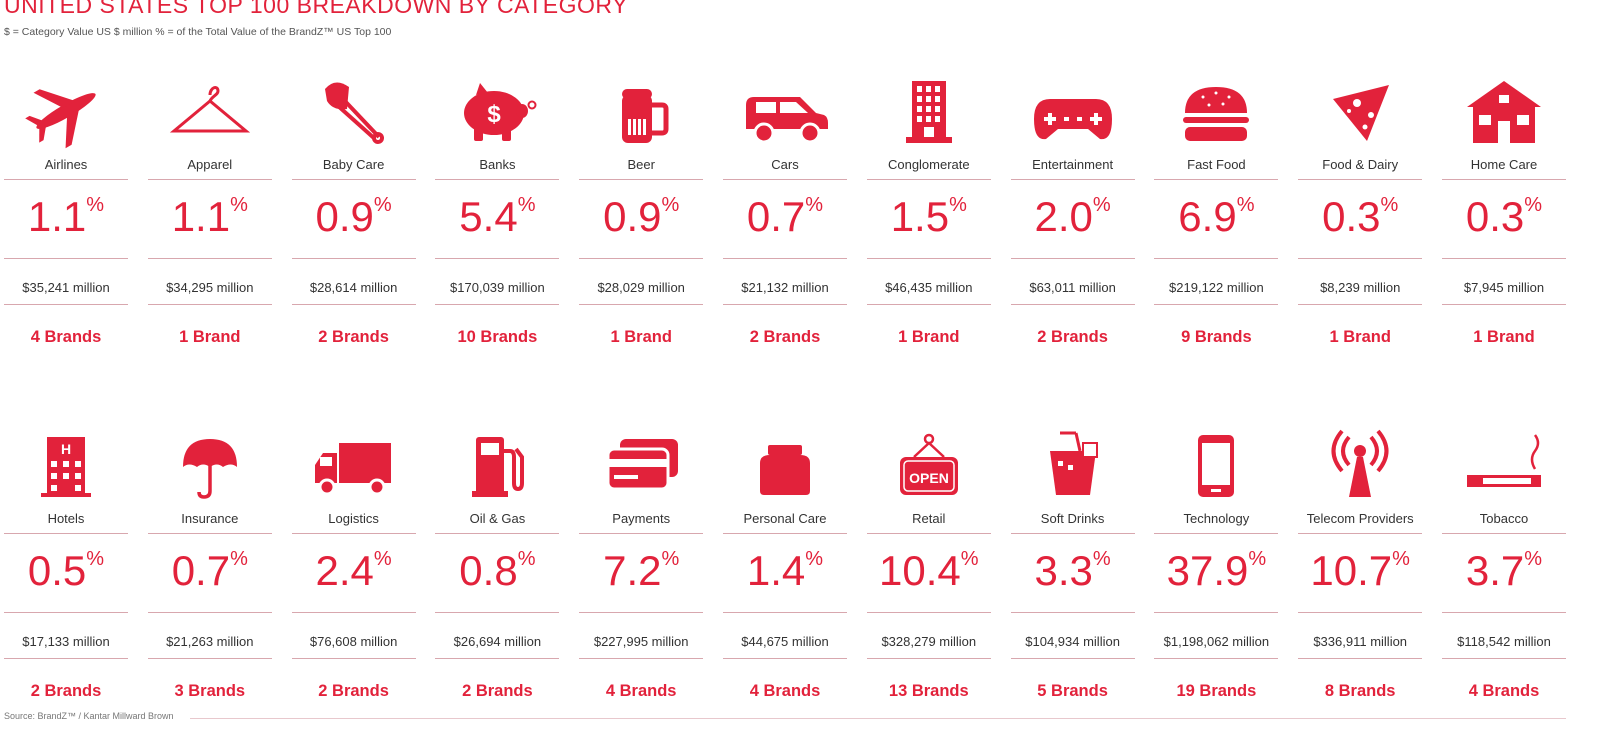 Image resolution: width=1600 pixels, height=739 pixels. Describe the element at coordinates (497, 337) in the screenshot. I see `brand-count: 10 Brands` at that location.